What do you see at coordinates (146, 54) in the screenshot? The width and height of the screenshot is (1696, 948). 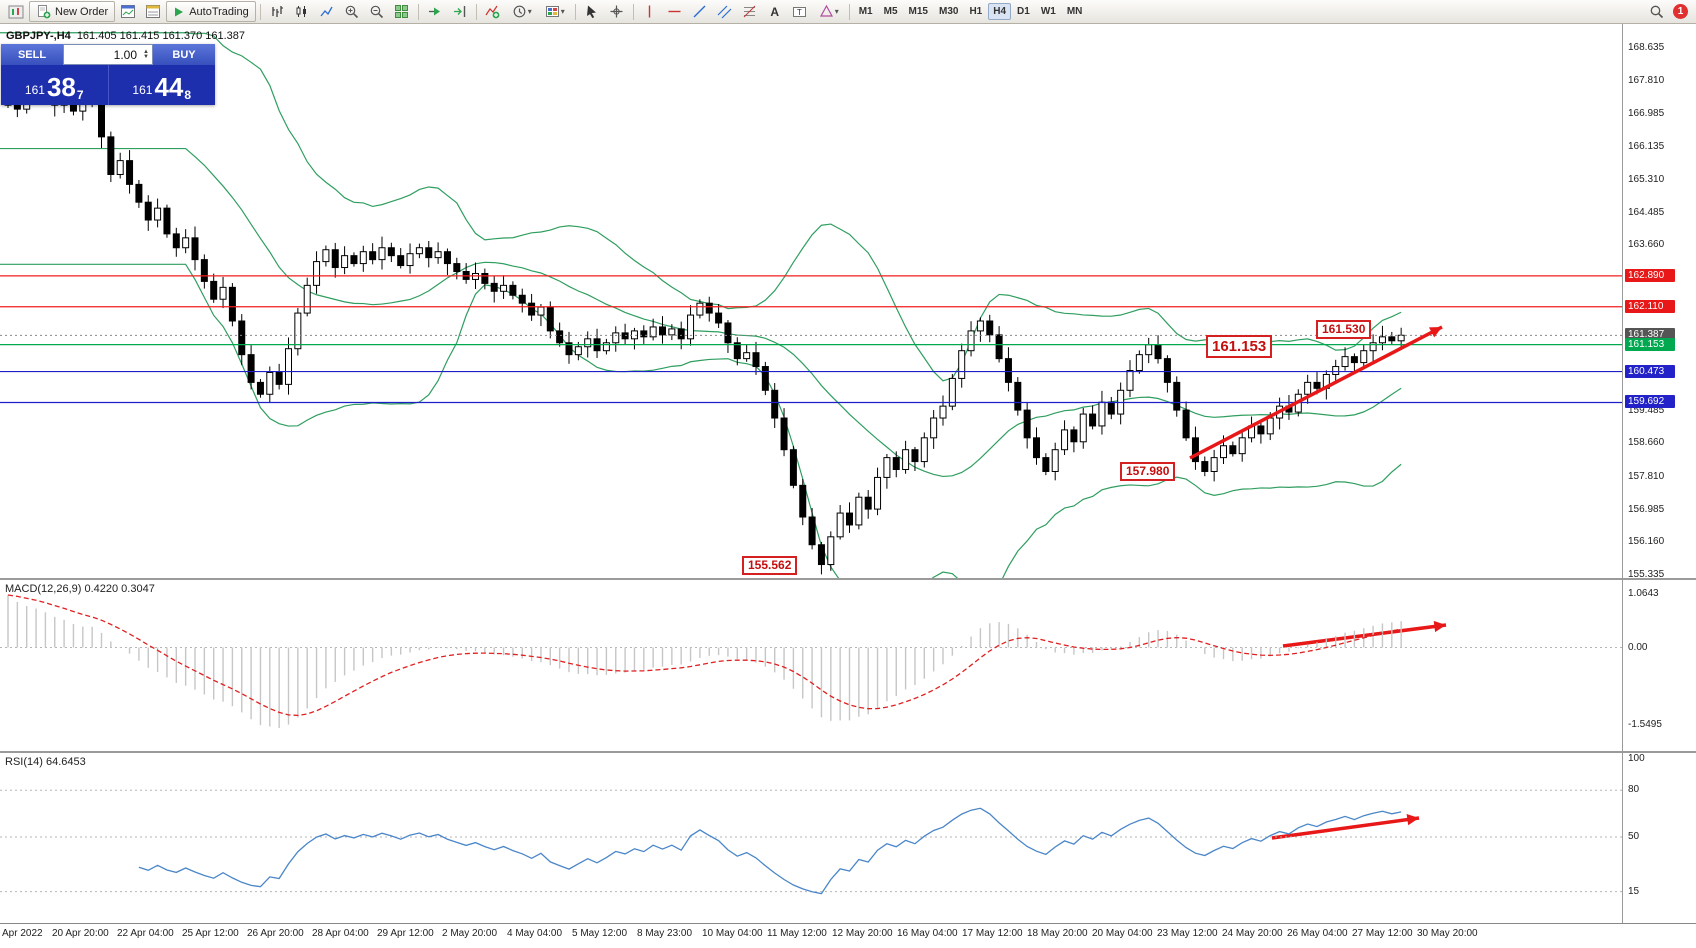 I see `volume-spinner: ▲ ▼` at bounding box center [146, 54].